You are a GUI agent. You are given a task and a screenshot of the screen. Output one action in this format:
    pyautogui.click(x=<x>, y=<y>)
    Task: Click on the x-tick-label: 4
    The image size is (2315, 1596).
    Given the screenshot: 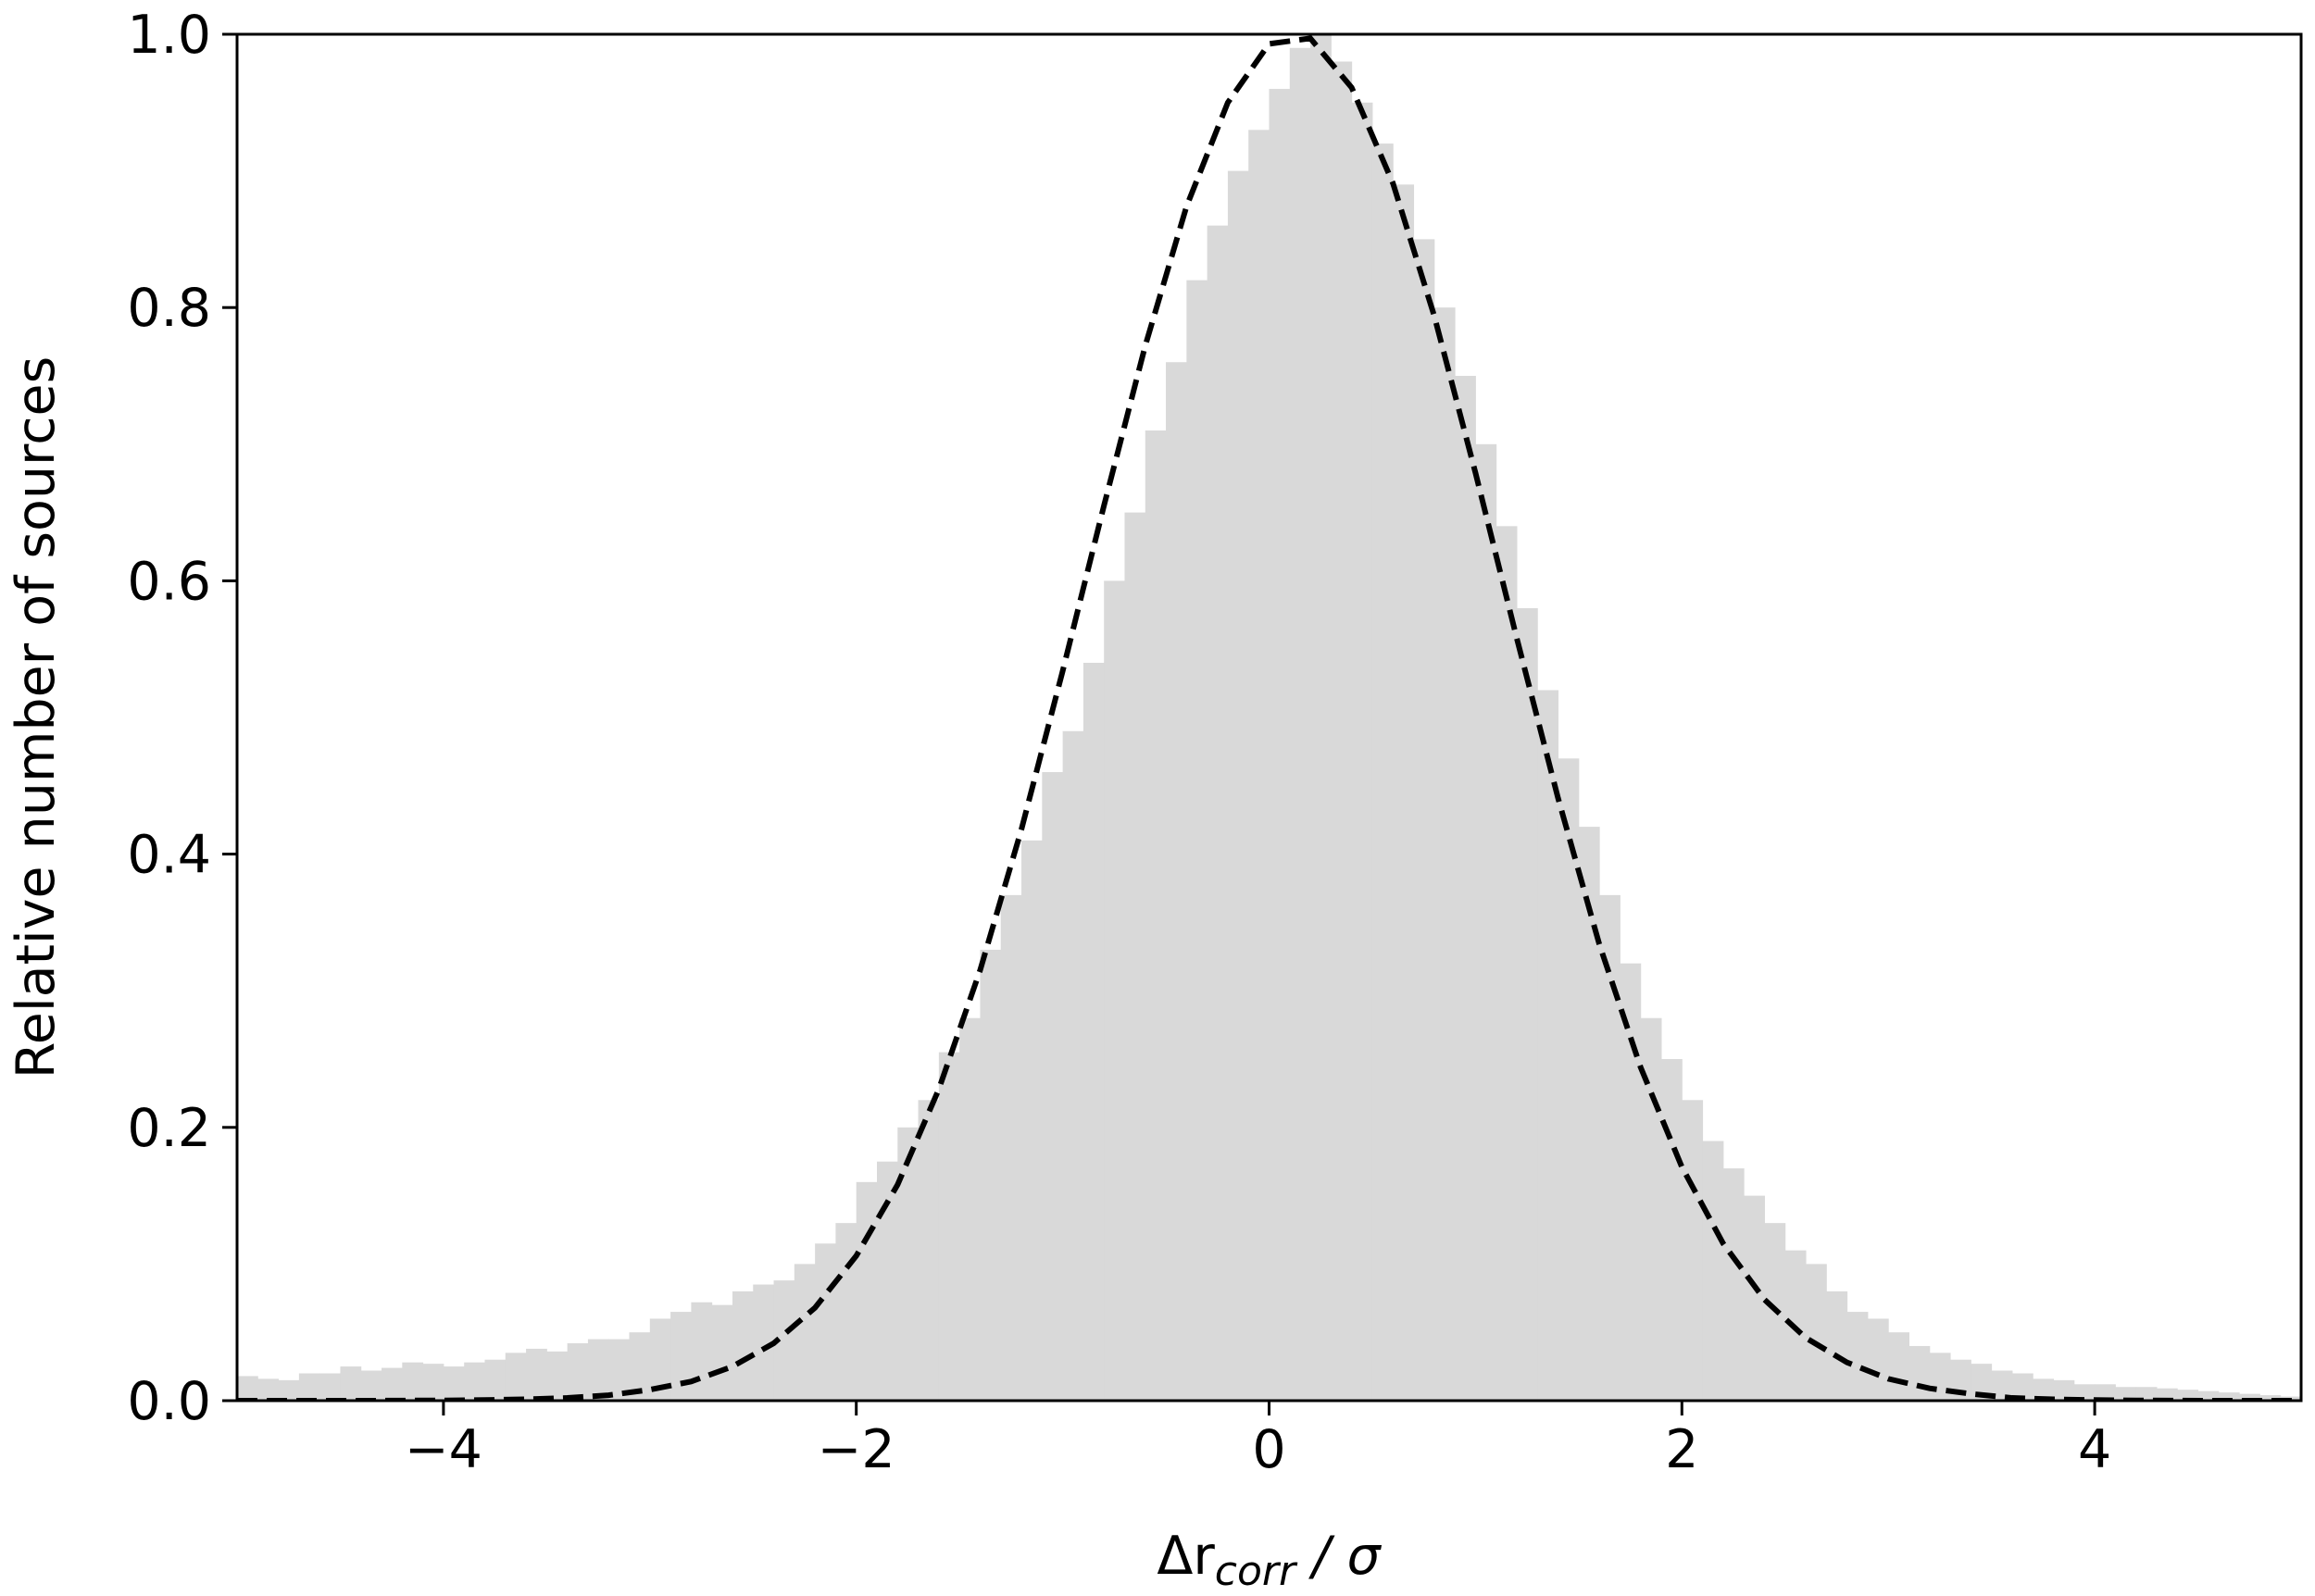 What is the action you would take?
    pyautogui.click(x=2094, y=1449)
    